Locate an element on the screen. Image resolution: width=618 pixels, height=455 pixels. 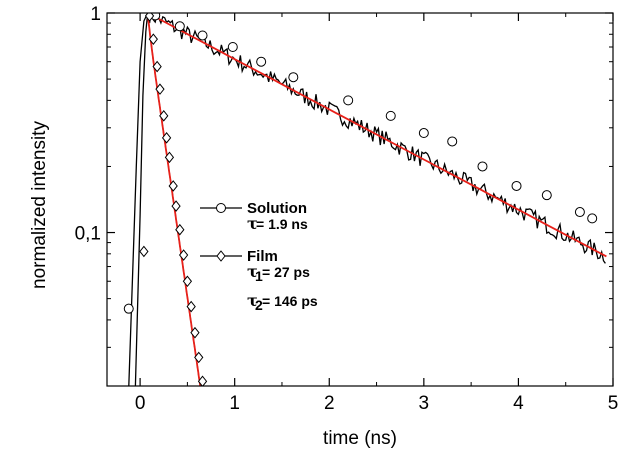
legend-parameter: = 1.9 ns is located at coordinates (282, 224).